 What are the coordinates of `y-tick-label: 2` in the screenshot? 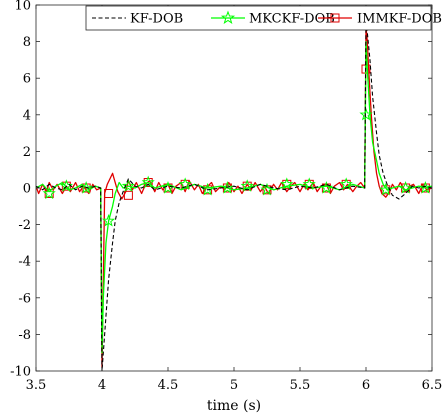 It's located at (27, 152).